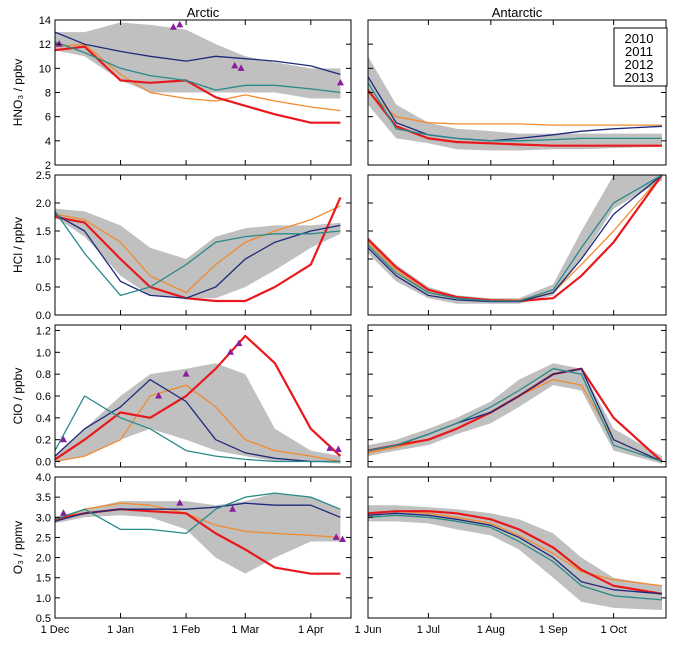 This screenshot has height=653, width=689. What do you see at coordinates (48, 142) in the screenshot?
I see `y-tick-label: 4` at bounding box center [48, 142].